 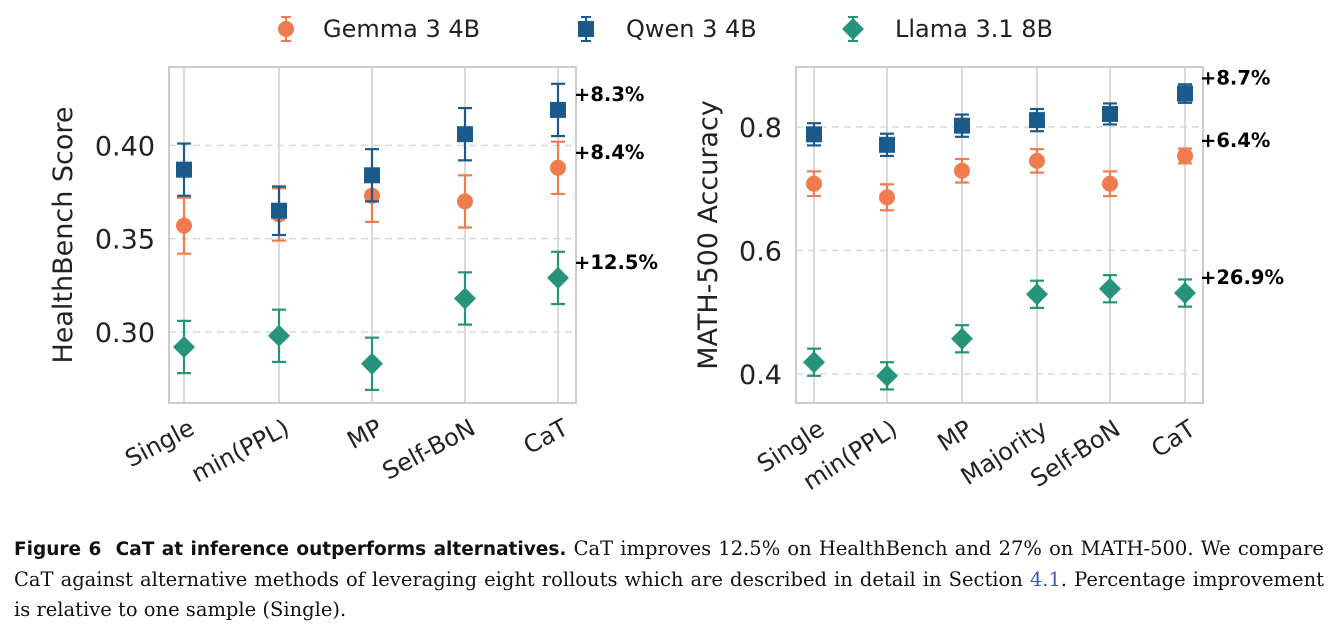 I want to click on y-axis-label: MATH-500 Accuracy, so click(x=708, y=235).